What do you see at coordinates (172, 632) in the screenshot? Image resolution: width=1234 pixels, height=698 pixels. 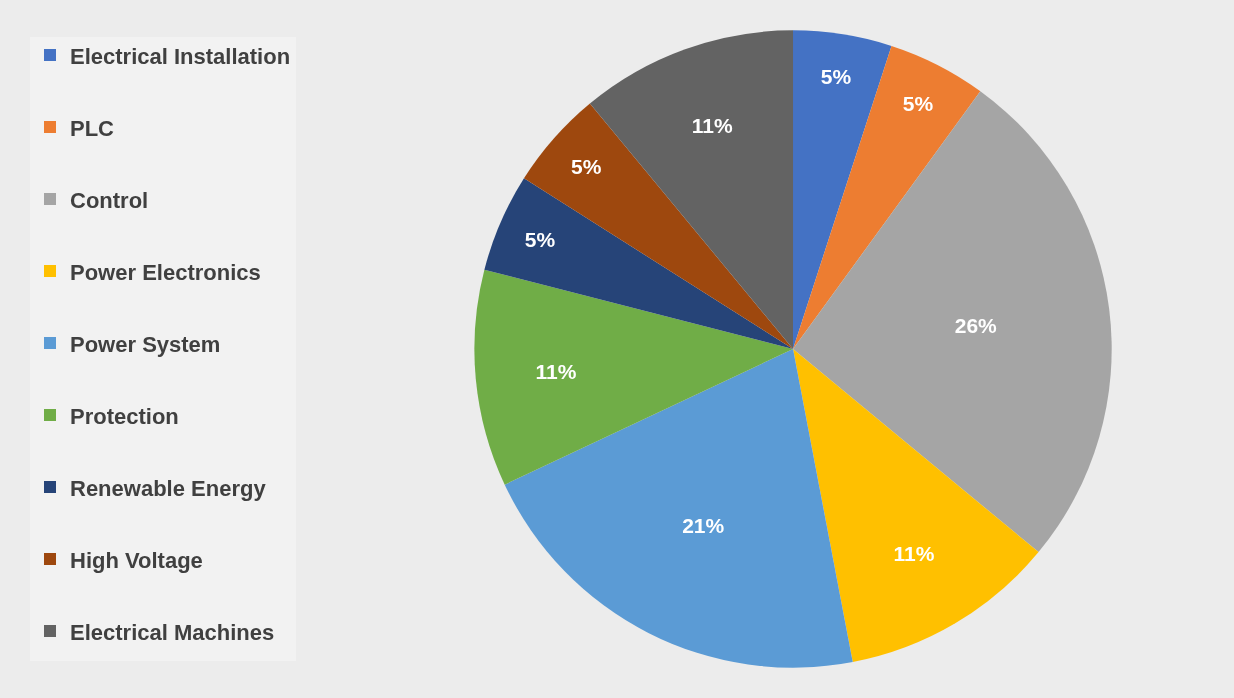 I see `legend-label: Electrical Machines` at bounding box center [172, 632].